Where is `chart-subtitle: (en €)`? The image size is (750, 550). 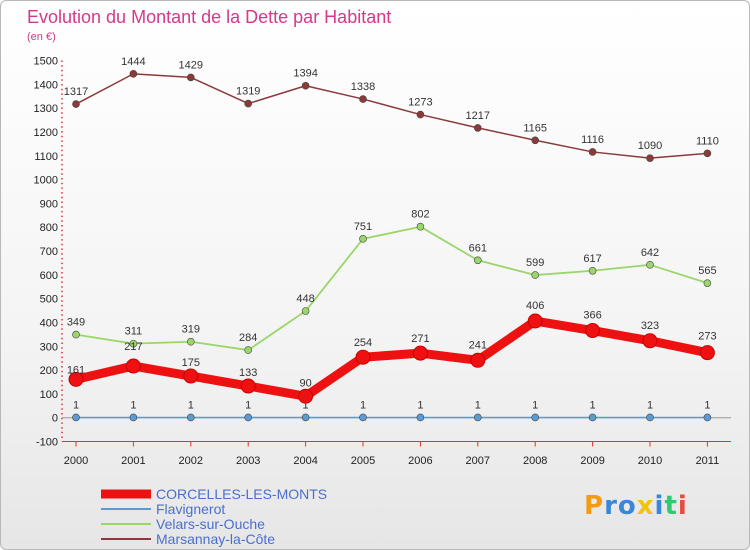 chart-subtitle: (en €) is located at coordinates (41, 37).